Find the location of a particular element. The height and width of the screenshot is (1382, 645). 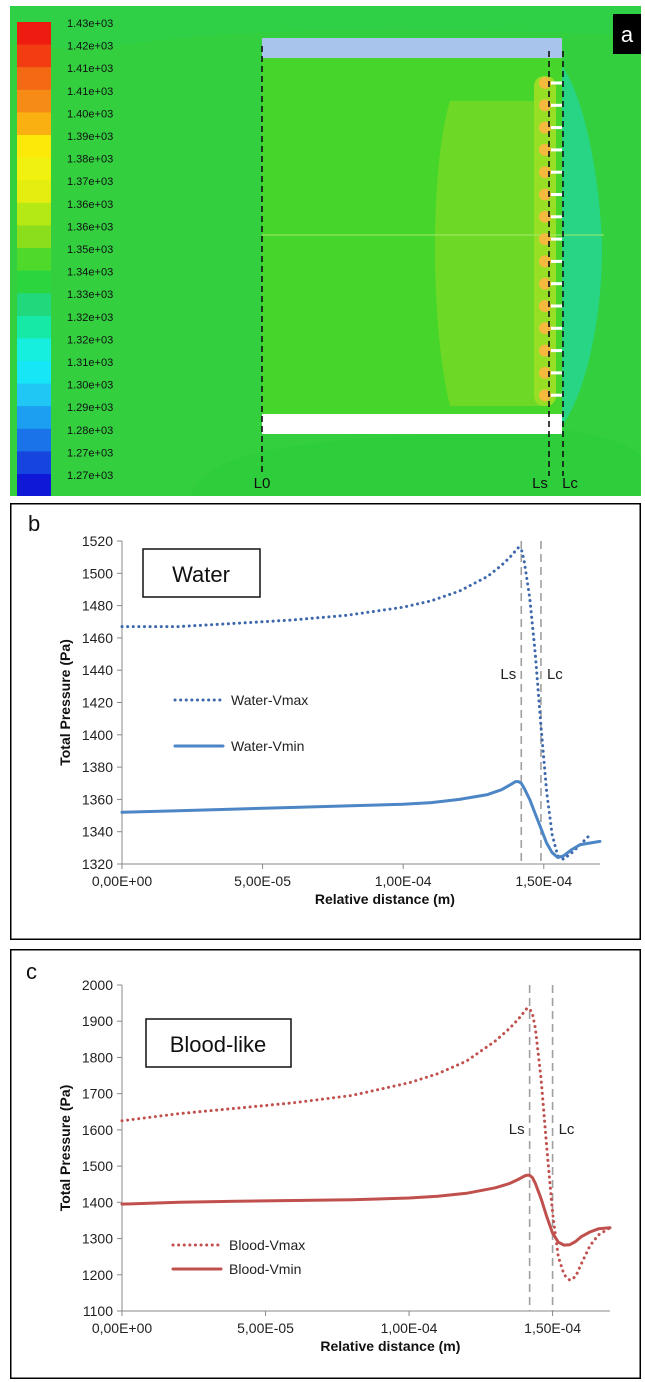

chart-title: Water is located at coordinates (201, 574).